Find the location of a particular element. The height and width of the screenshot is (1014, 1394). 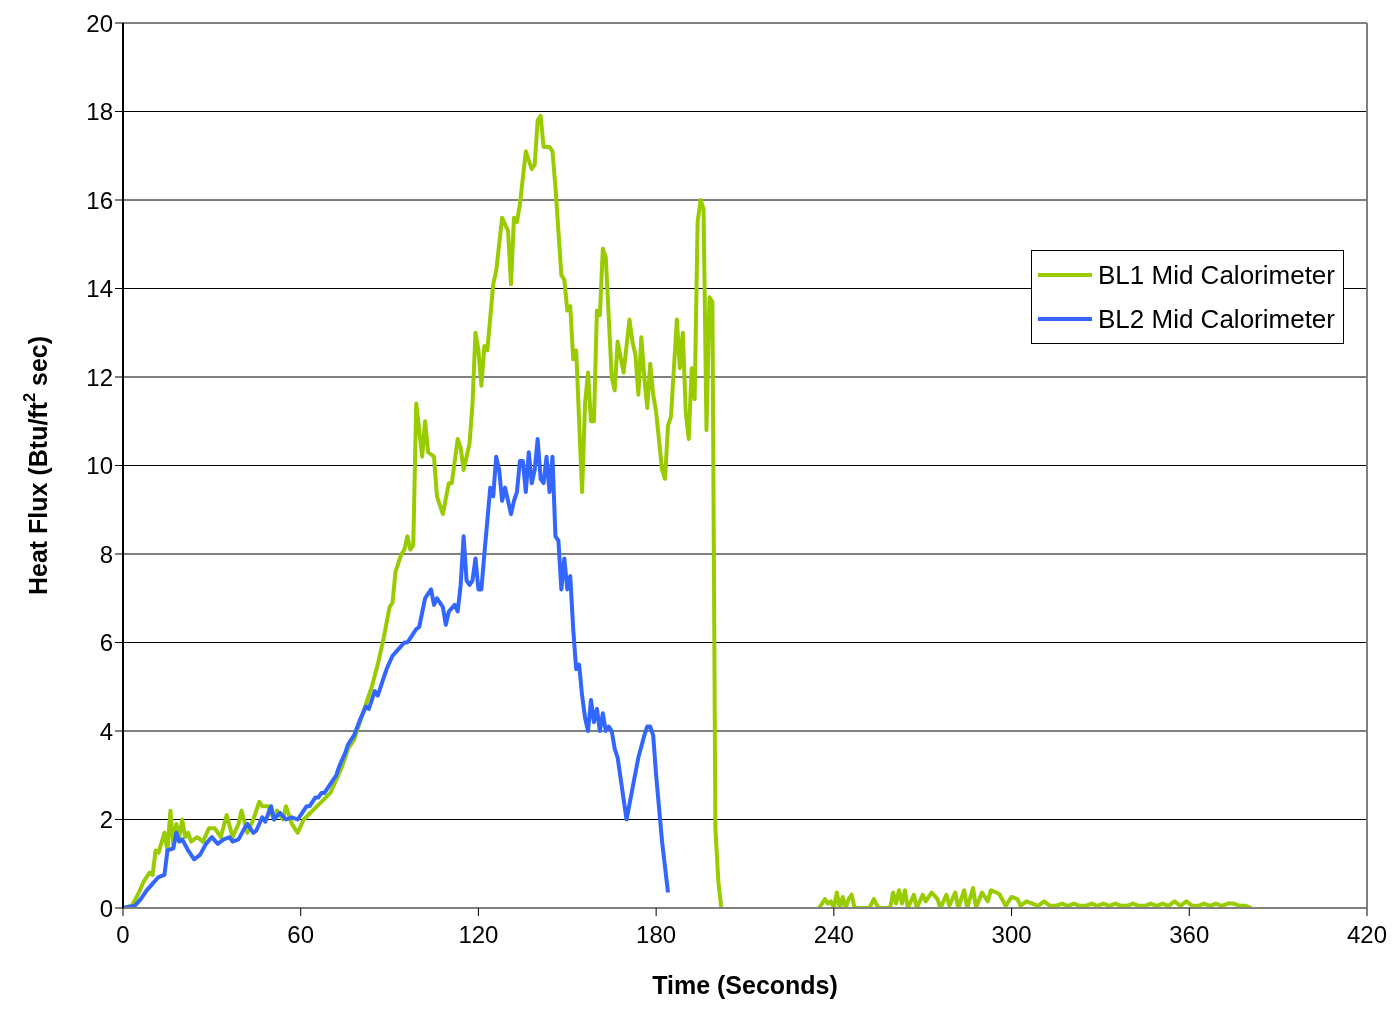

x-tick-label: 300 is located at coordinates (1011, 935).